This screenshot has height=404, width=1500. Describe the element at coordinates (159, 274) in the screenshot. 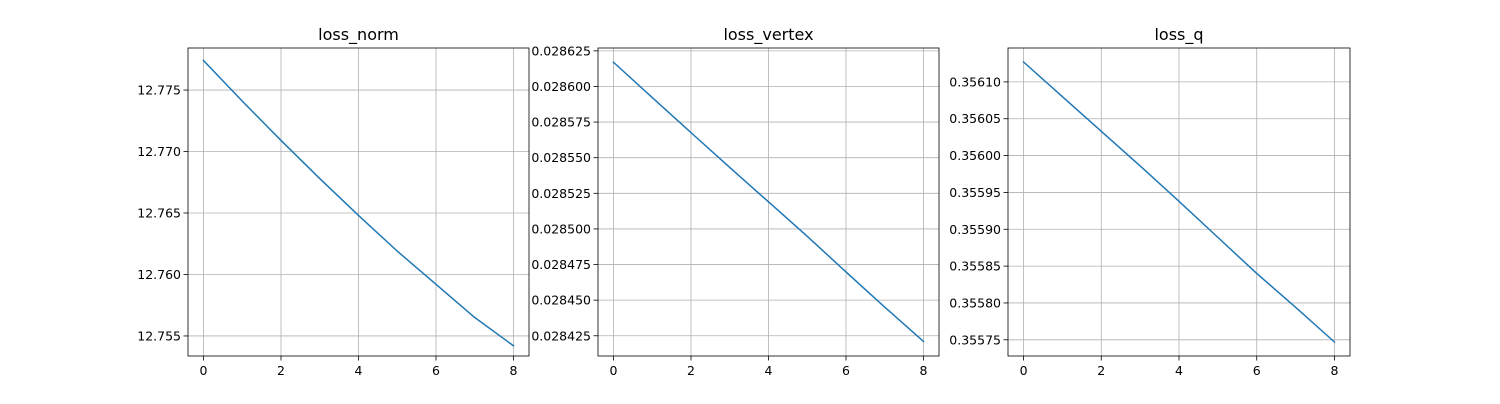

I see `y-tick-label: 12.760` at that location.